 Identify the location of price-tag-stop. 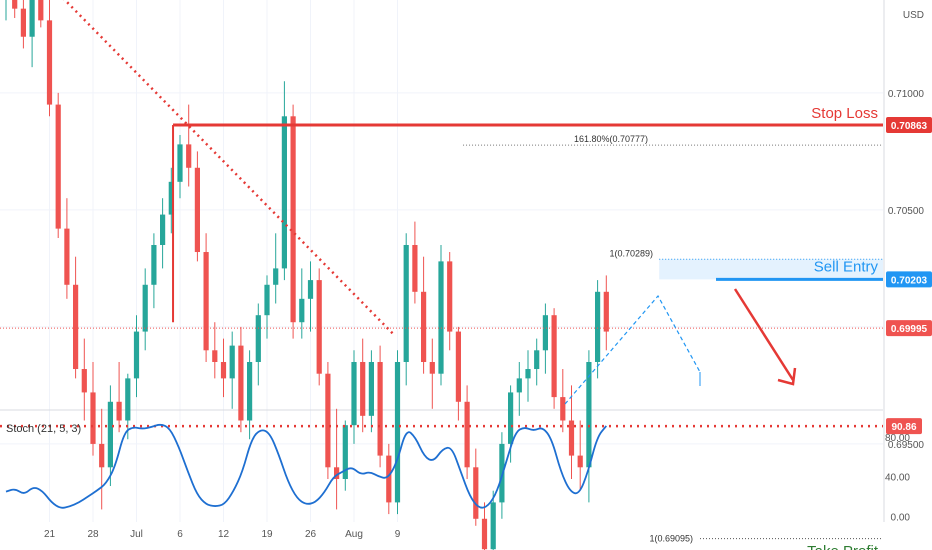
(909, 124).